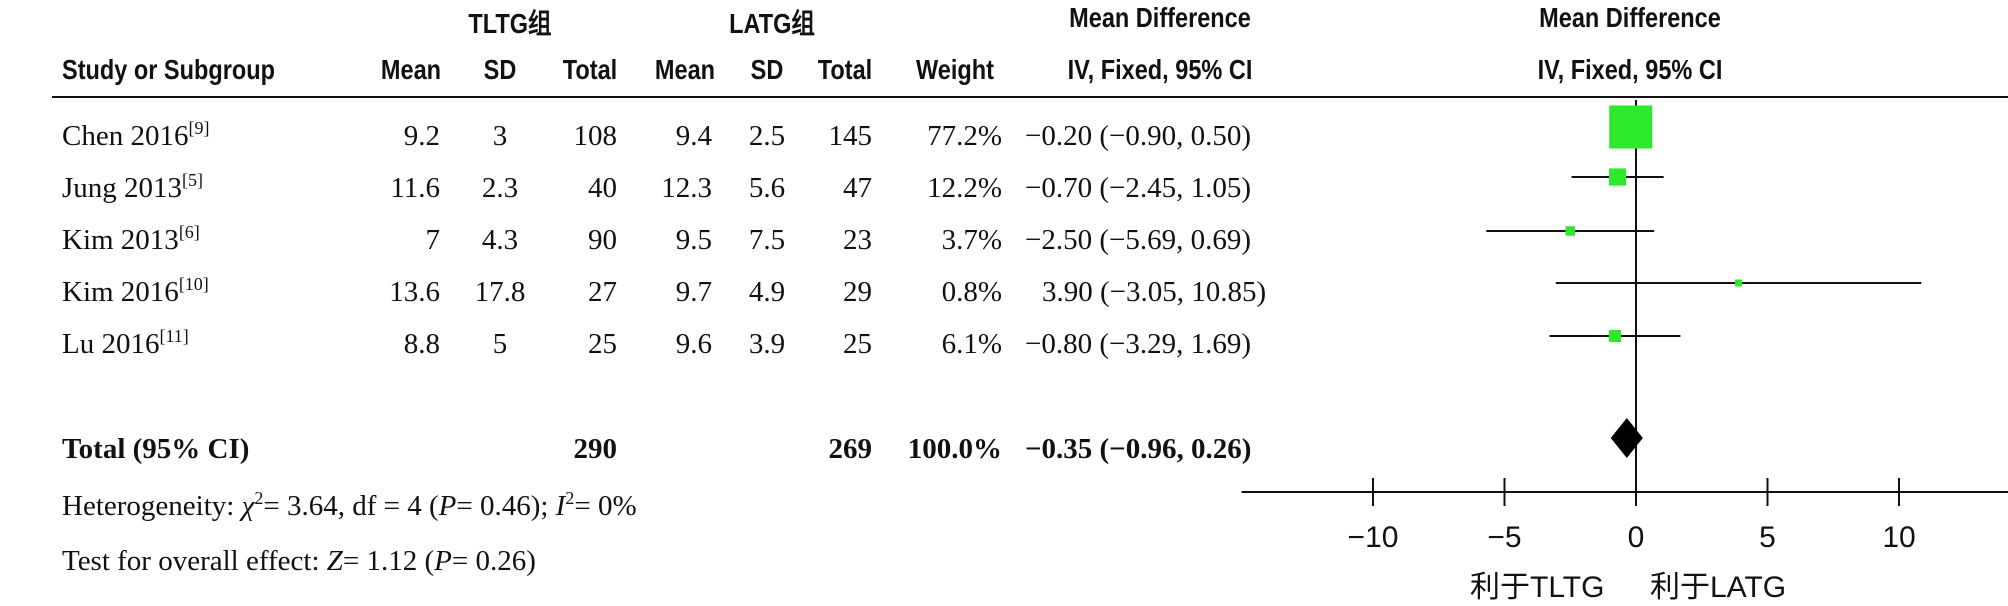  Describe the element at coordinates (767, 240) in the screenshot. I see `study-sd2: 7.5` at that location.